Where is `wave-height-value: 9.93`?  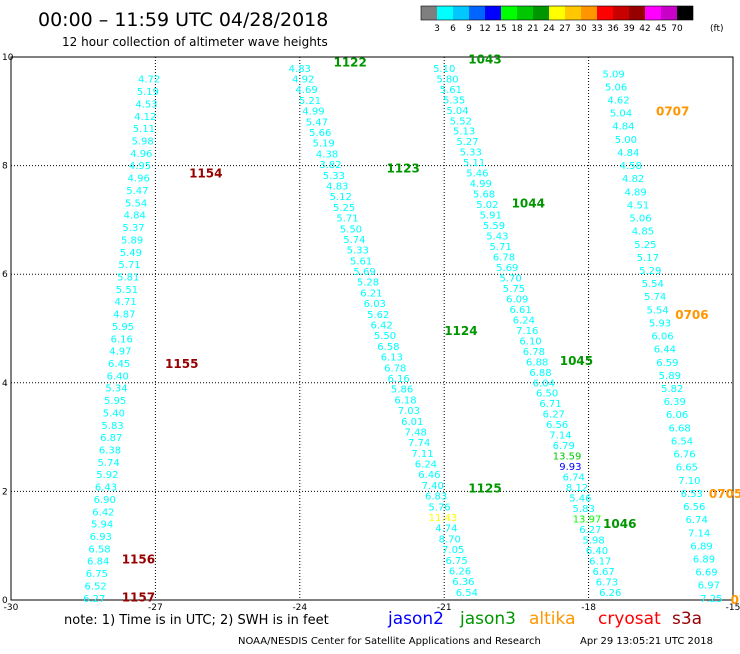
wave-height-value: 9.93 is located at coordinates (570, 467).